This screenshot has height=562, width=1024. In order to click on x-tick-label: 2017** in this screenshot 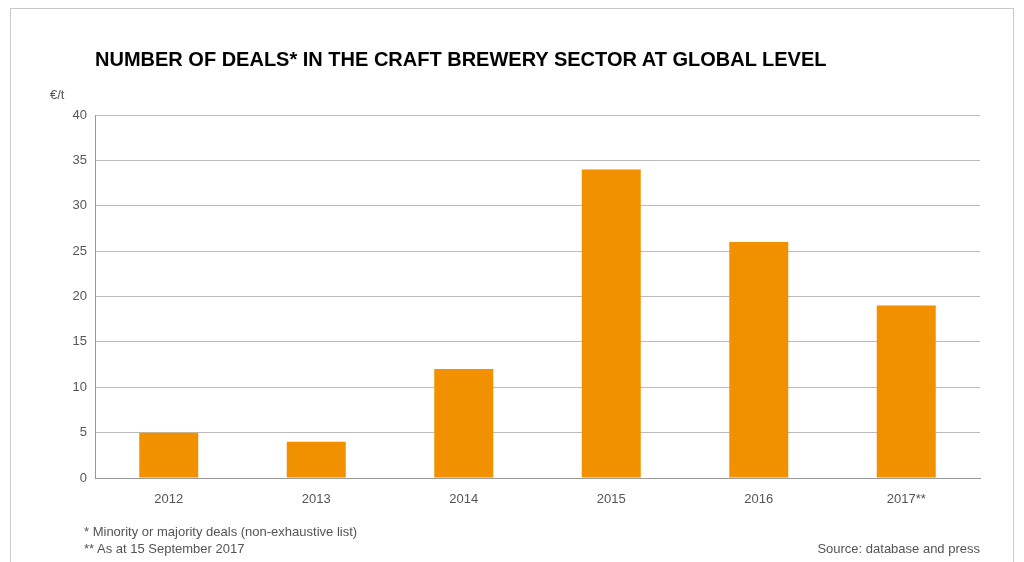, I will do `click(906, 499)`.